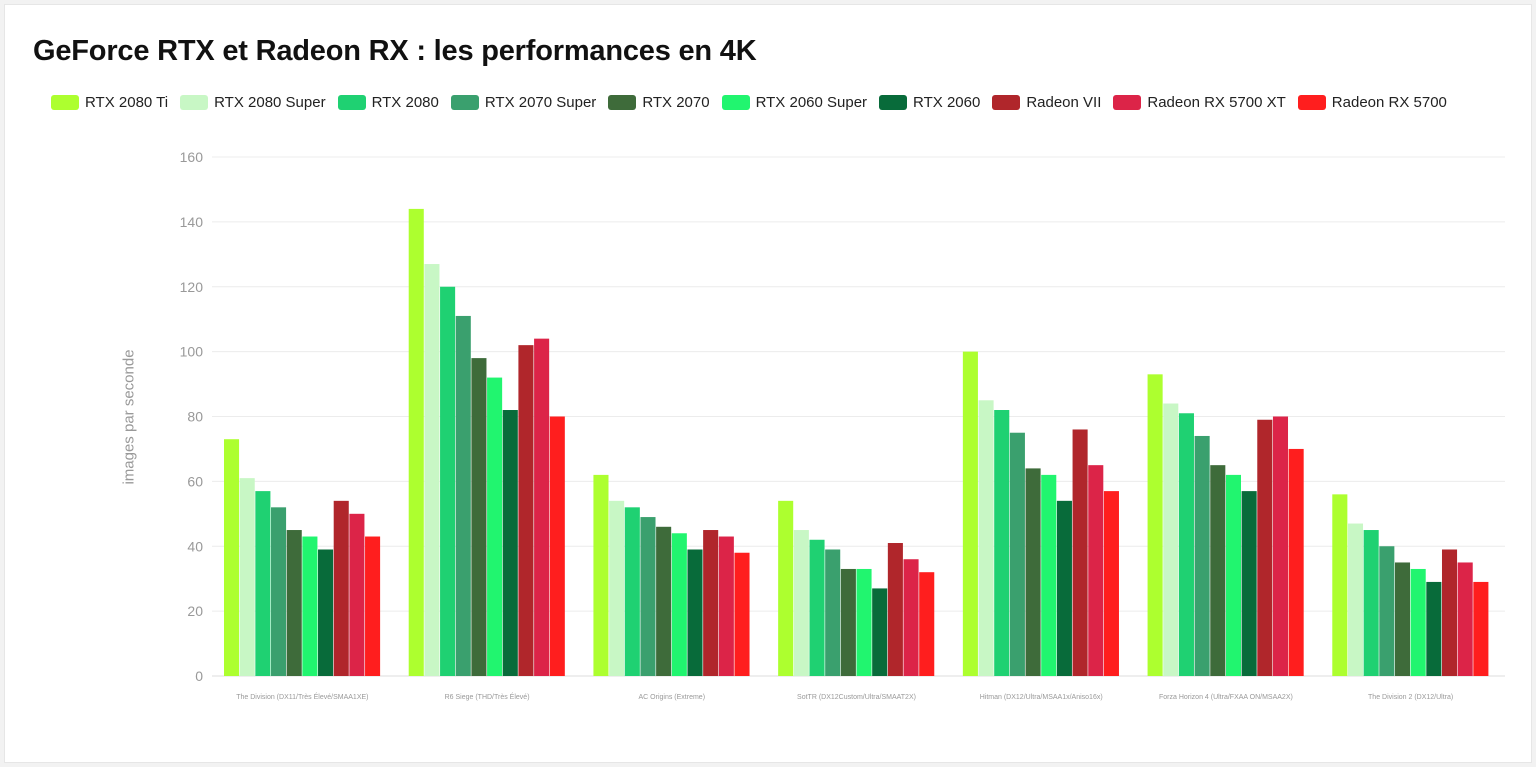 This screenshot has height=767, width=1536. I want to click on legend-item: RTX 2060, so click(929, 102).